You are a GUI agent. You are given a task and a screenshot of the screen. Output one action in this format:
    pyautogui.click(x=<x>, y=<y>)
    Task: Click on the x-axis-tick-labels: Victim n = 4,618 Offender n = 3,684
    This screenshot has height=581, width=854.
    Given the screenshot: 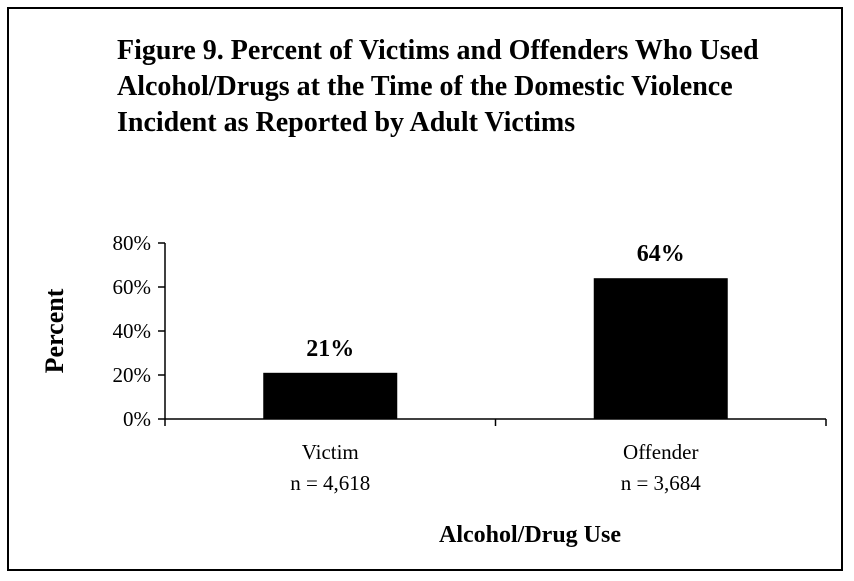 What is the action you would take?
    pyautogui.click(x=495, y=467)
    